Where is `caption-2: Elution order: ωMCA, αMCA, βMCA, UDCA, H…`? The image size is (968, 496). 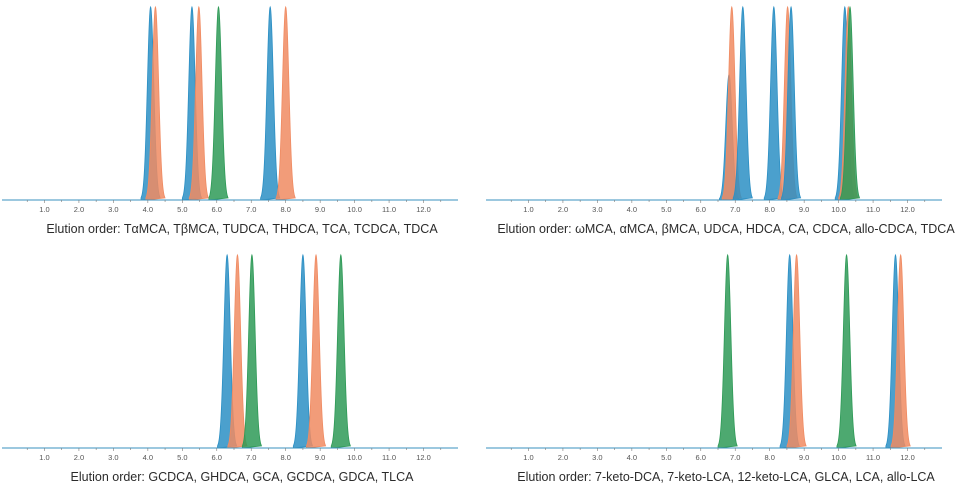 caption-2: Elution order: ωMCA, αMCA, βMCA, UDCA, H… is located at coordinates (726, 229).